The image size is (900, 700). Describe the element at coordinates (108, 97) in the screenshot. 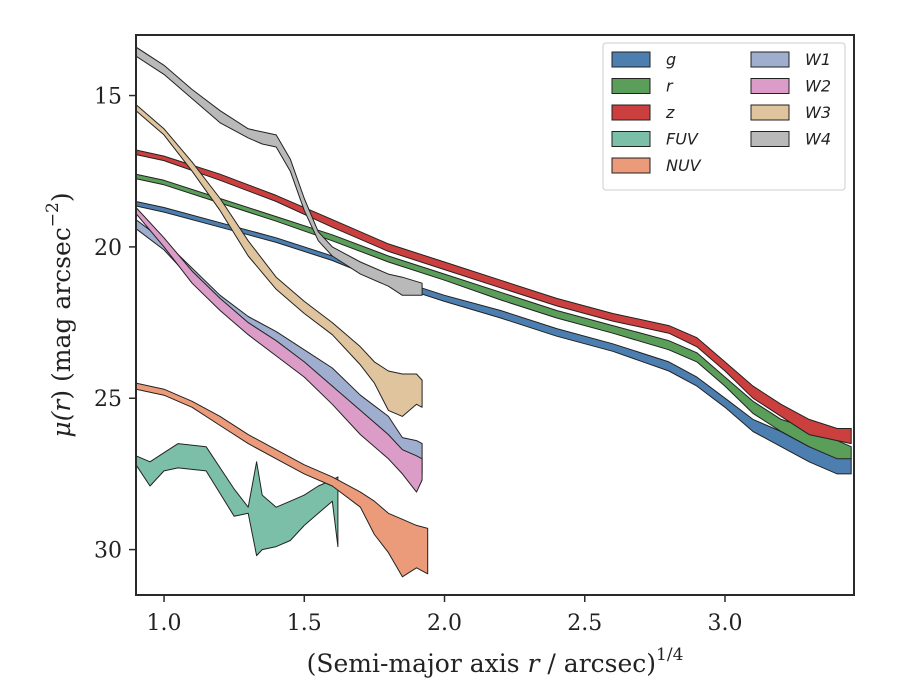

I see `y-tick-label: 15` at that location.